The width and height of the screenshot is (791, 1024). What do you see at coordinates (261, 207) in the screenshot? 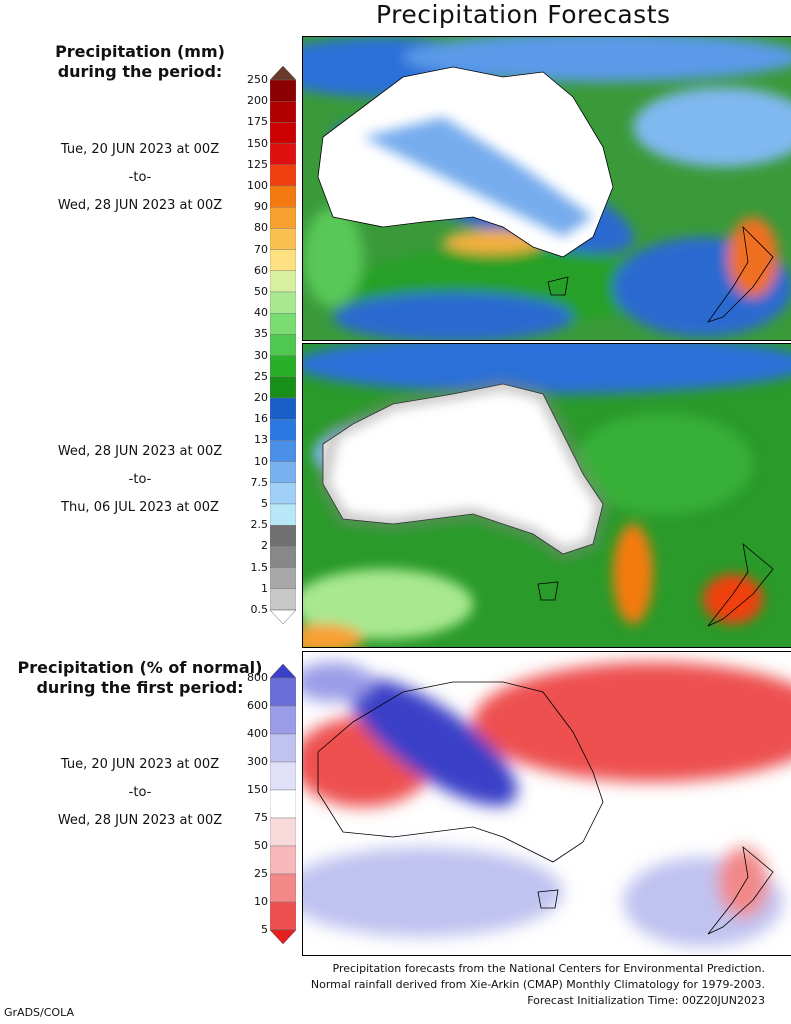
I see `mm-tick-label: 90` at bounding box center [261, 207].